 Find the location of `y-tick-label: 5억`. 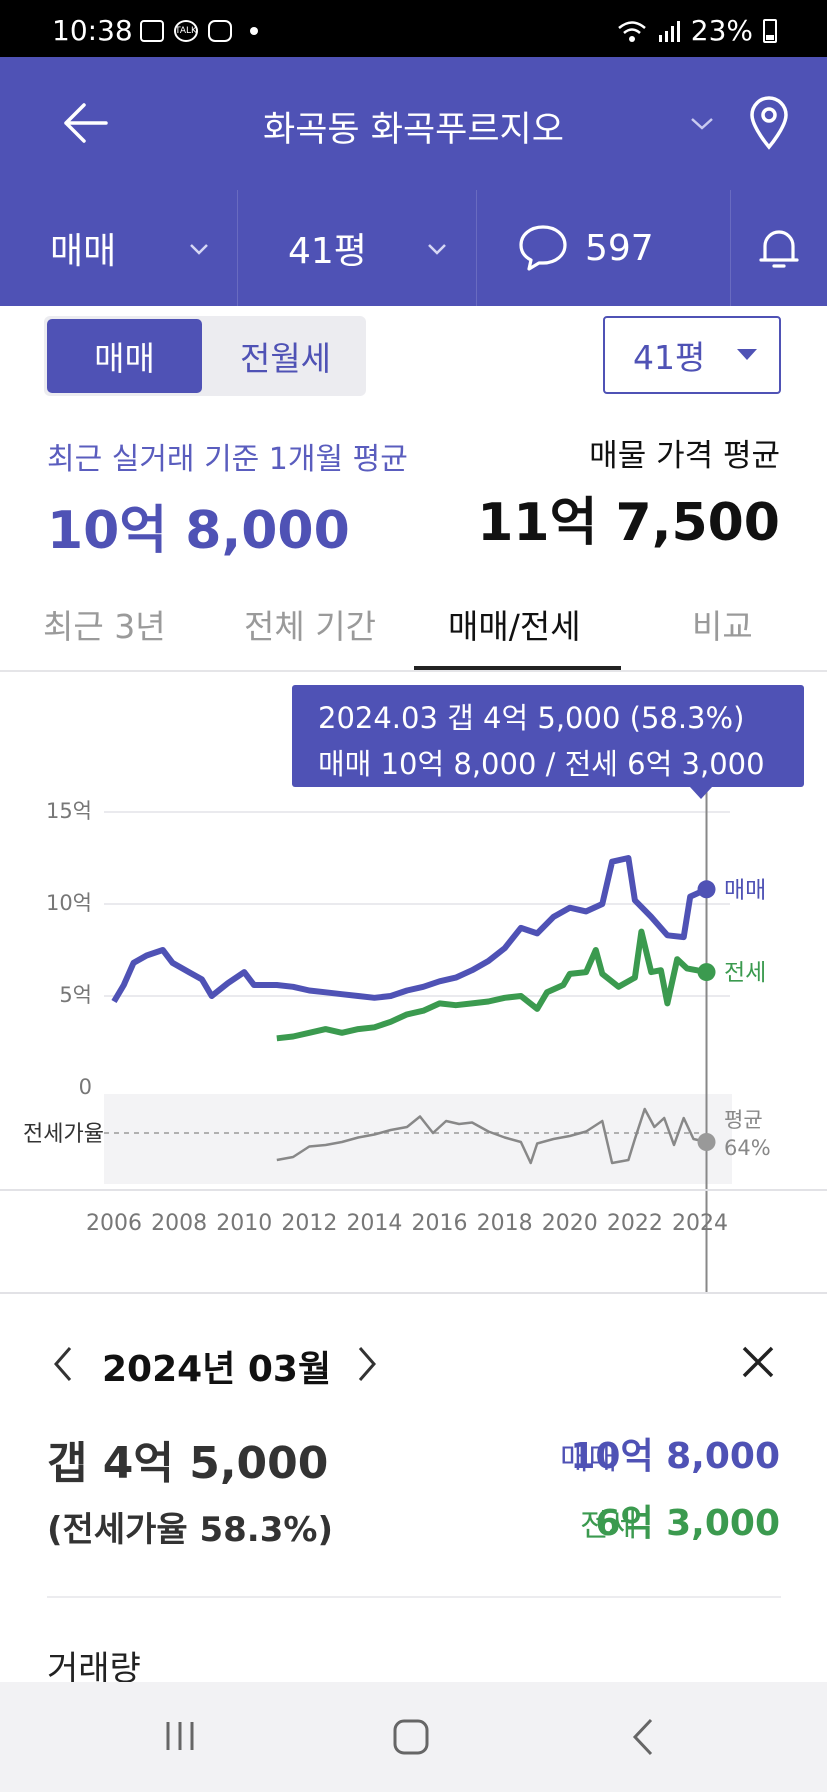

y-tick-label: 5억 is located at coordinates (75, 995).